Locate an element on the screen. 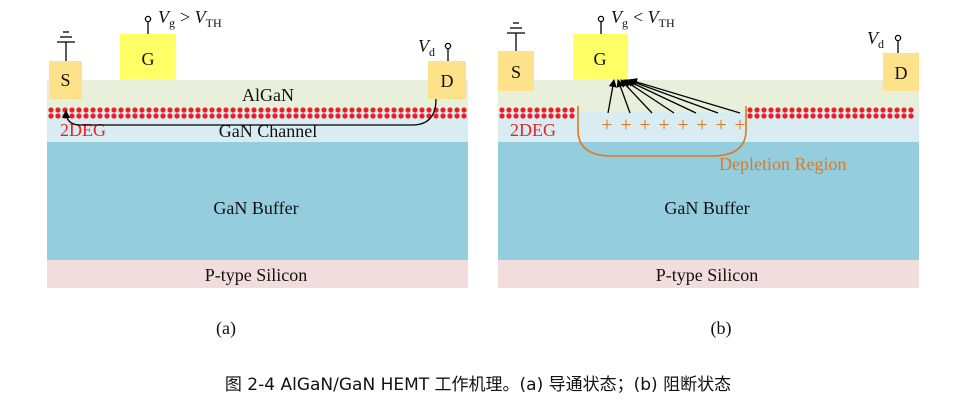  positive-charges: + + + + + + + + is located at coordinates (673, 125).